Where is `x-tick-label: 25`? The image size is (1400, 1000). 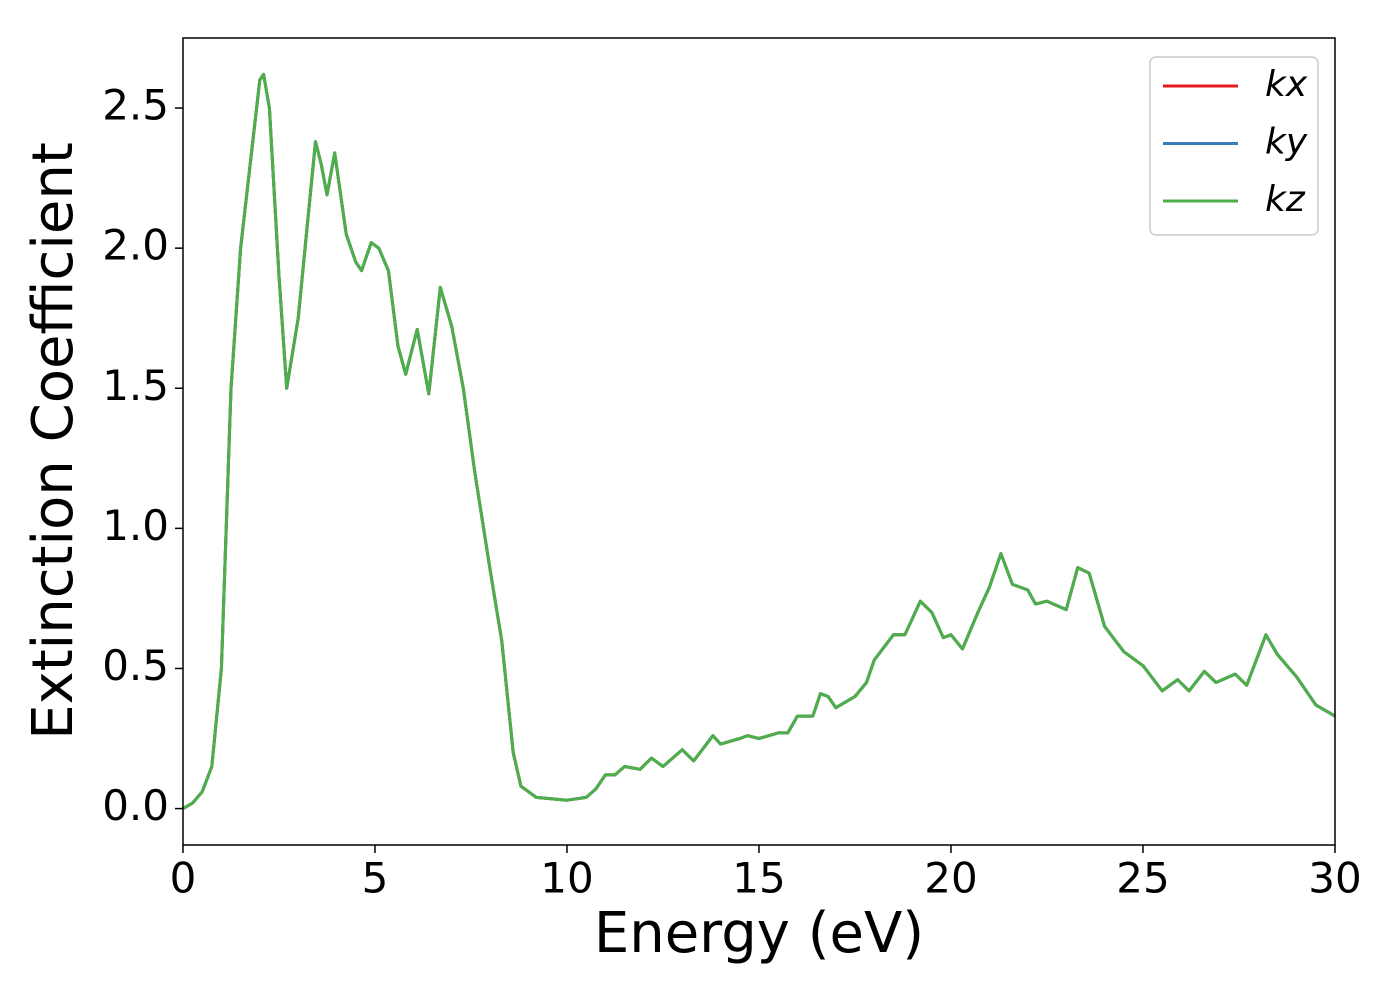
x-tick-label: 25 is located at coordinates (1142, 878).